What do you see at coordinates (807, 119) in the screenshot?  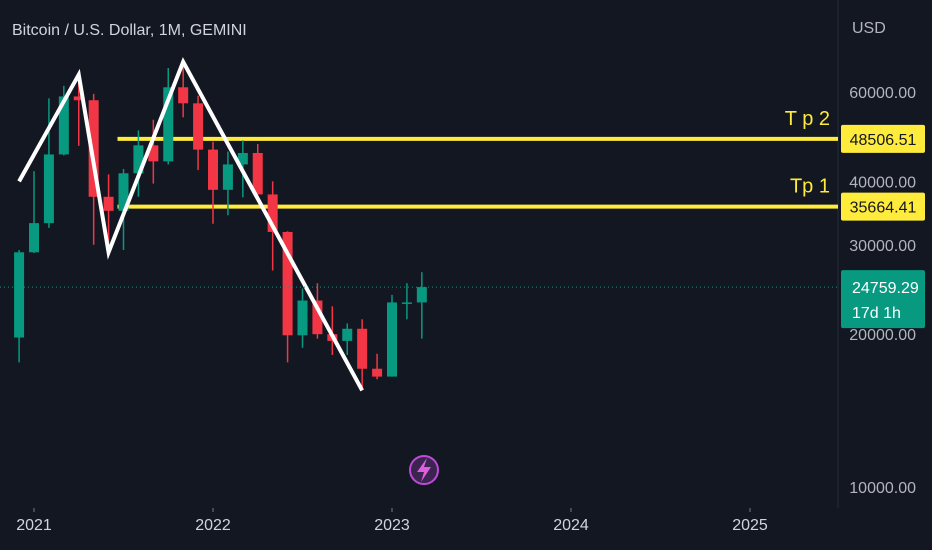 I see `target-level-label: T p 2` at bounding box center [807, 119].